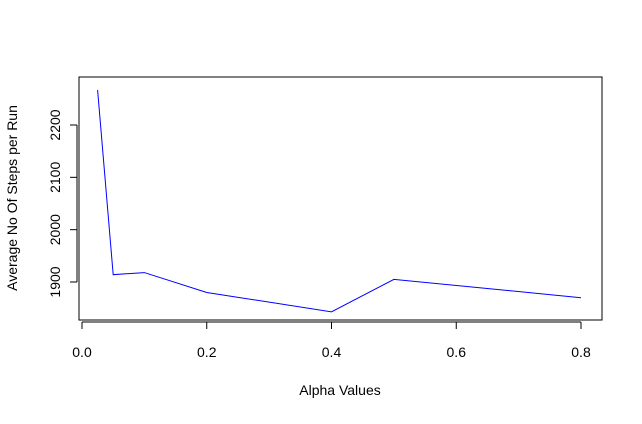 This screenshot has width=642, height=424. I want to click on x-axis: 0.0 0.2 0.4 0.6 0.8, so click(331, 340).